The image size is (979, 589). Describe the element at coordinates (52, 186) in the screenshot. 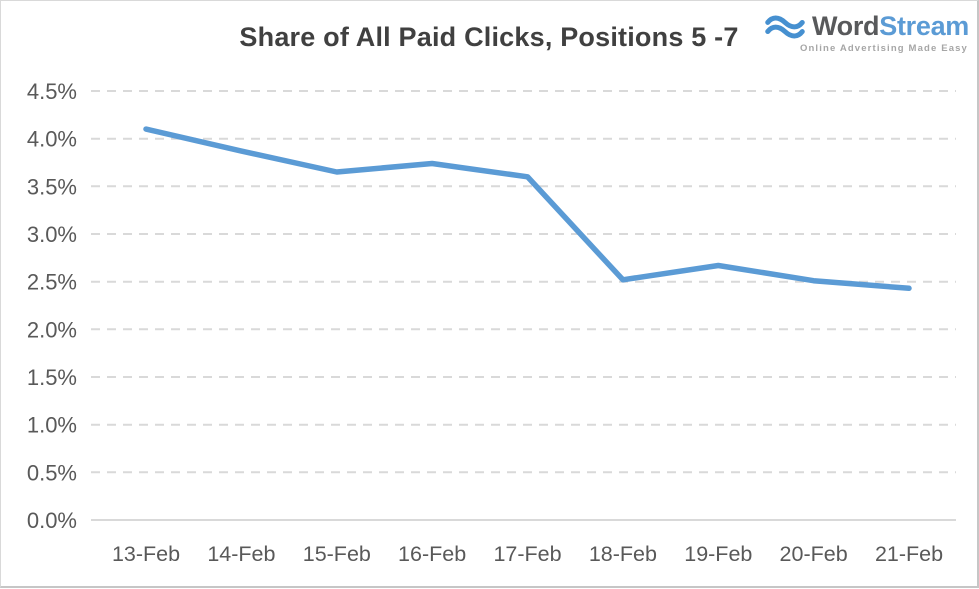

I see `y-tick-label: 3.5%` at that location.